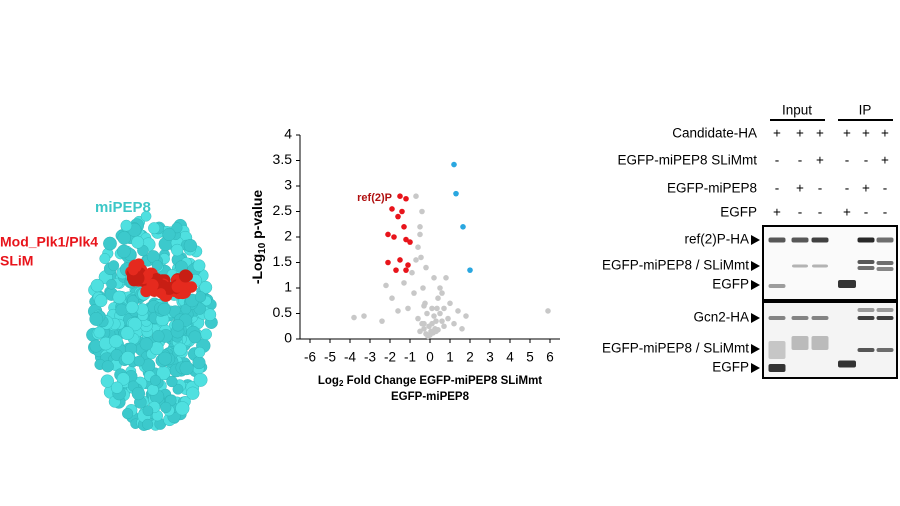  Describe the element at coordinates (675, 348) in the screenshot. I see `marker-label: EGFP-miPEP8 / SLiMmt` at that location.